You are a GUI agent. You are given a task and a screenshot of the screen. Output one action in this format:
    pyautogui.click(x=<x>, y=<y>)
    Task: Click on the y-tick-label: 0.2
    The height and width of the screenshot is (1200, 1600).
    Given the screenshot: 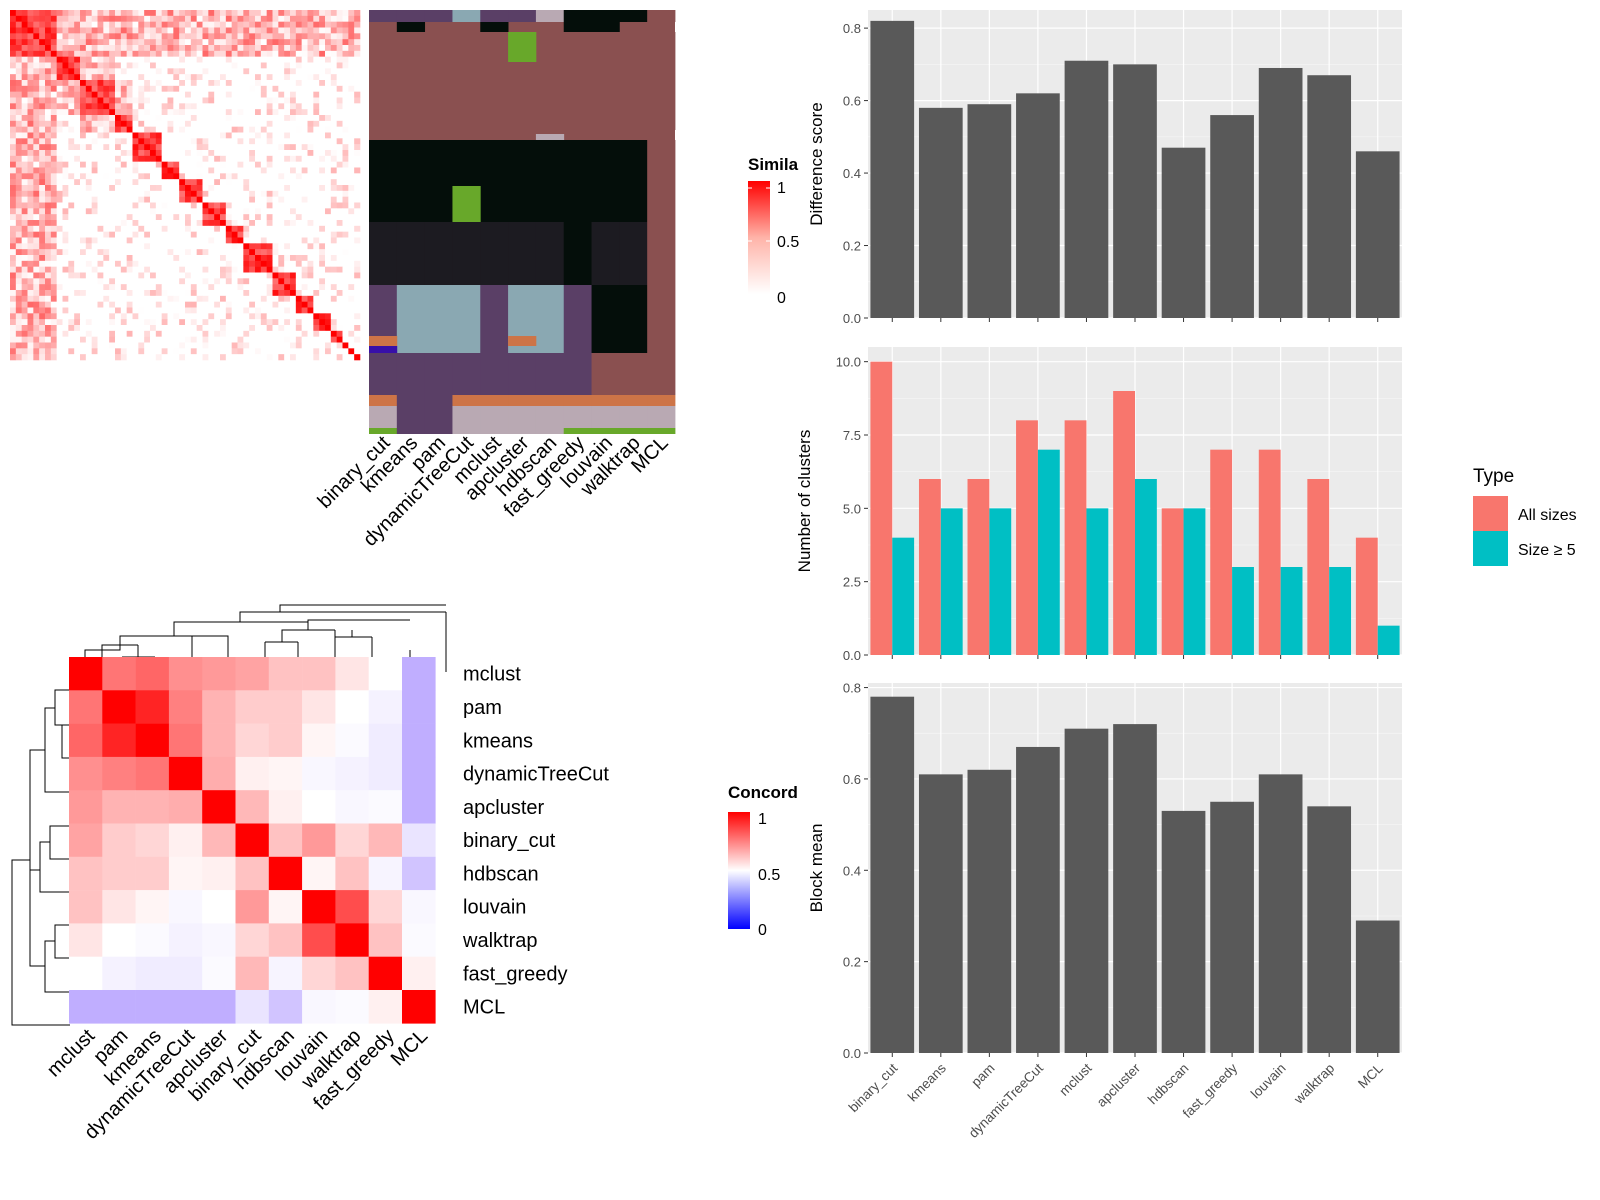 What is the action you would take?
    pyautogui.click(x=852, y=962)
    